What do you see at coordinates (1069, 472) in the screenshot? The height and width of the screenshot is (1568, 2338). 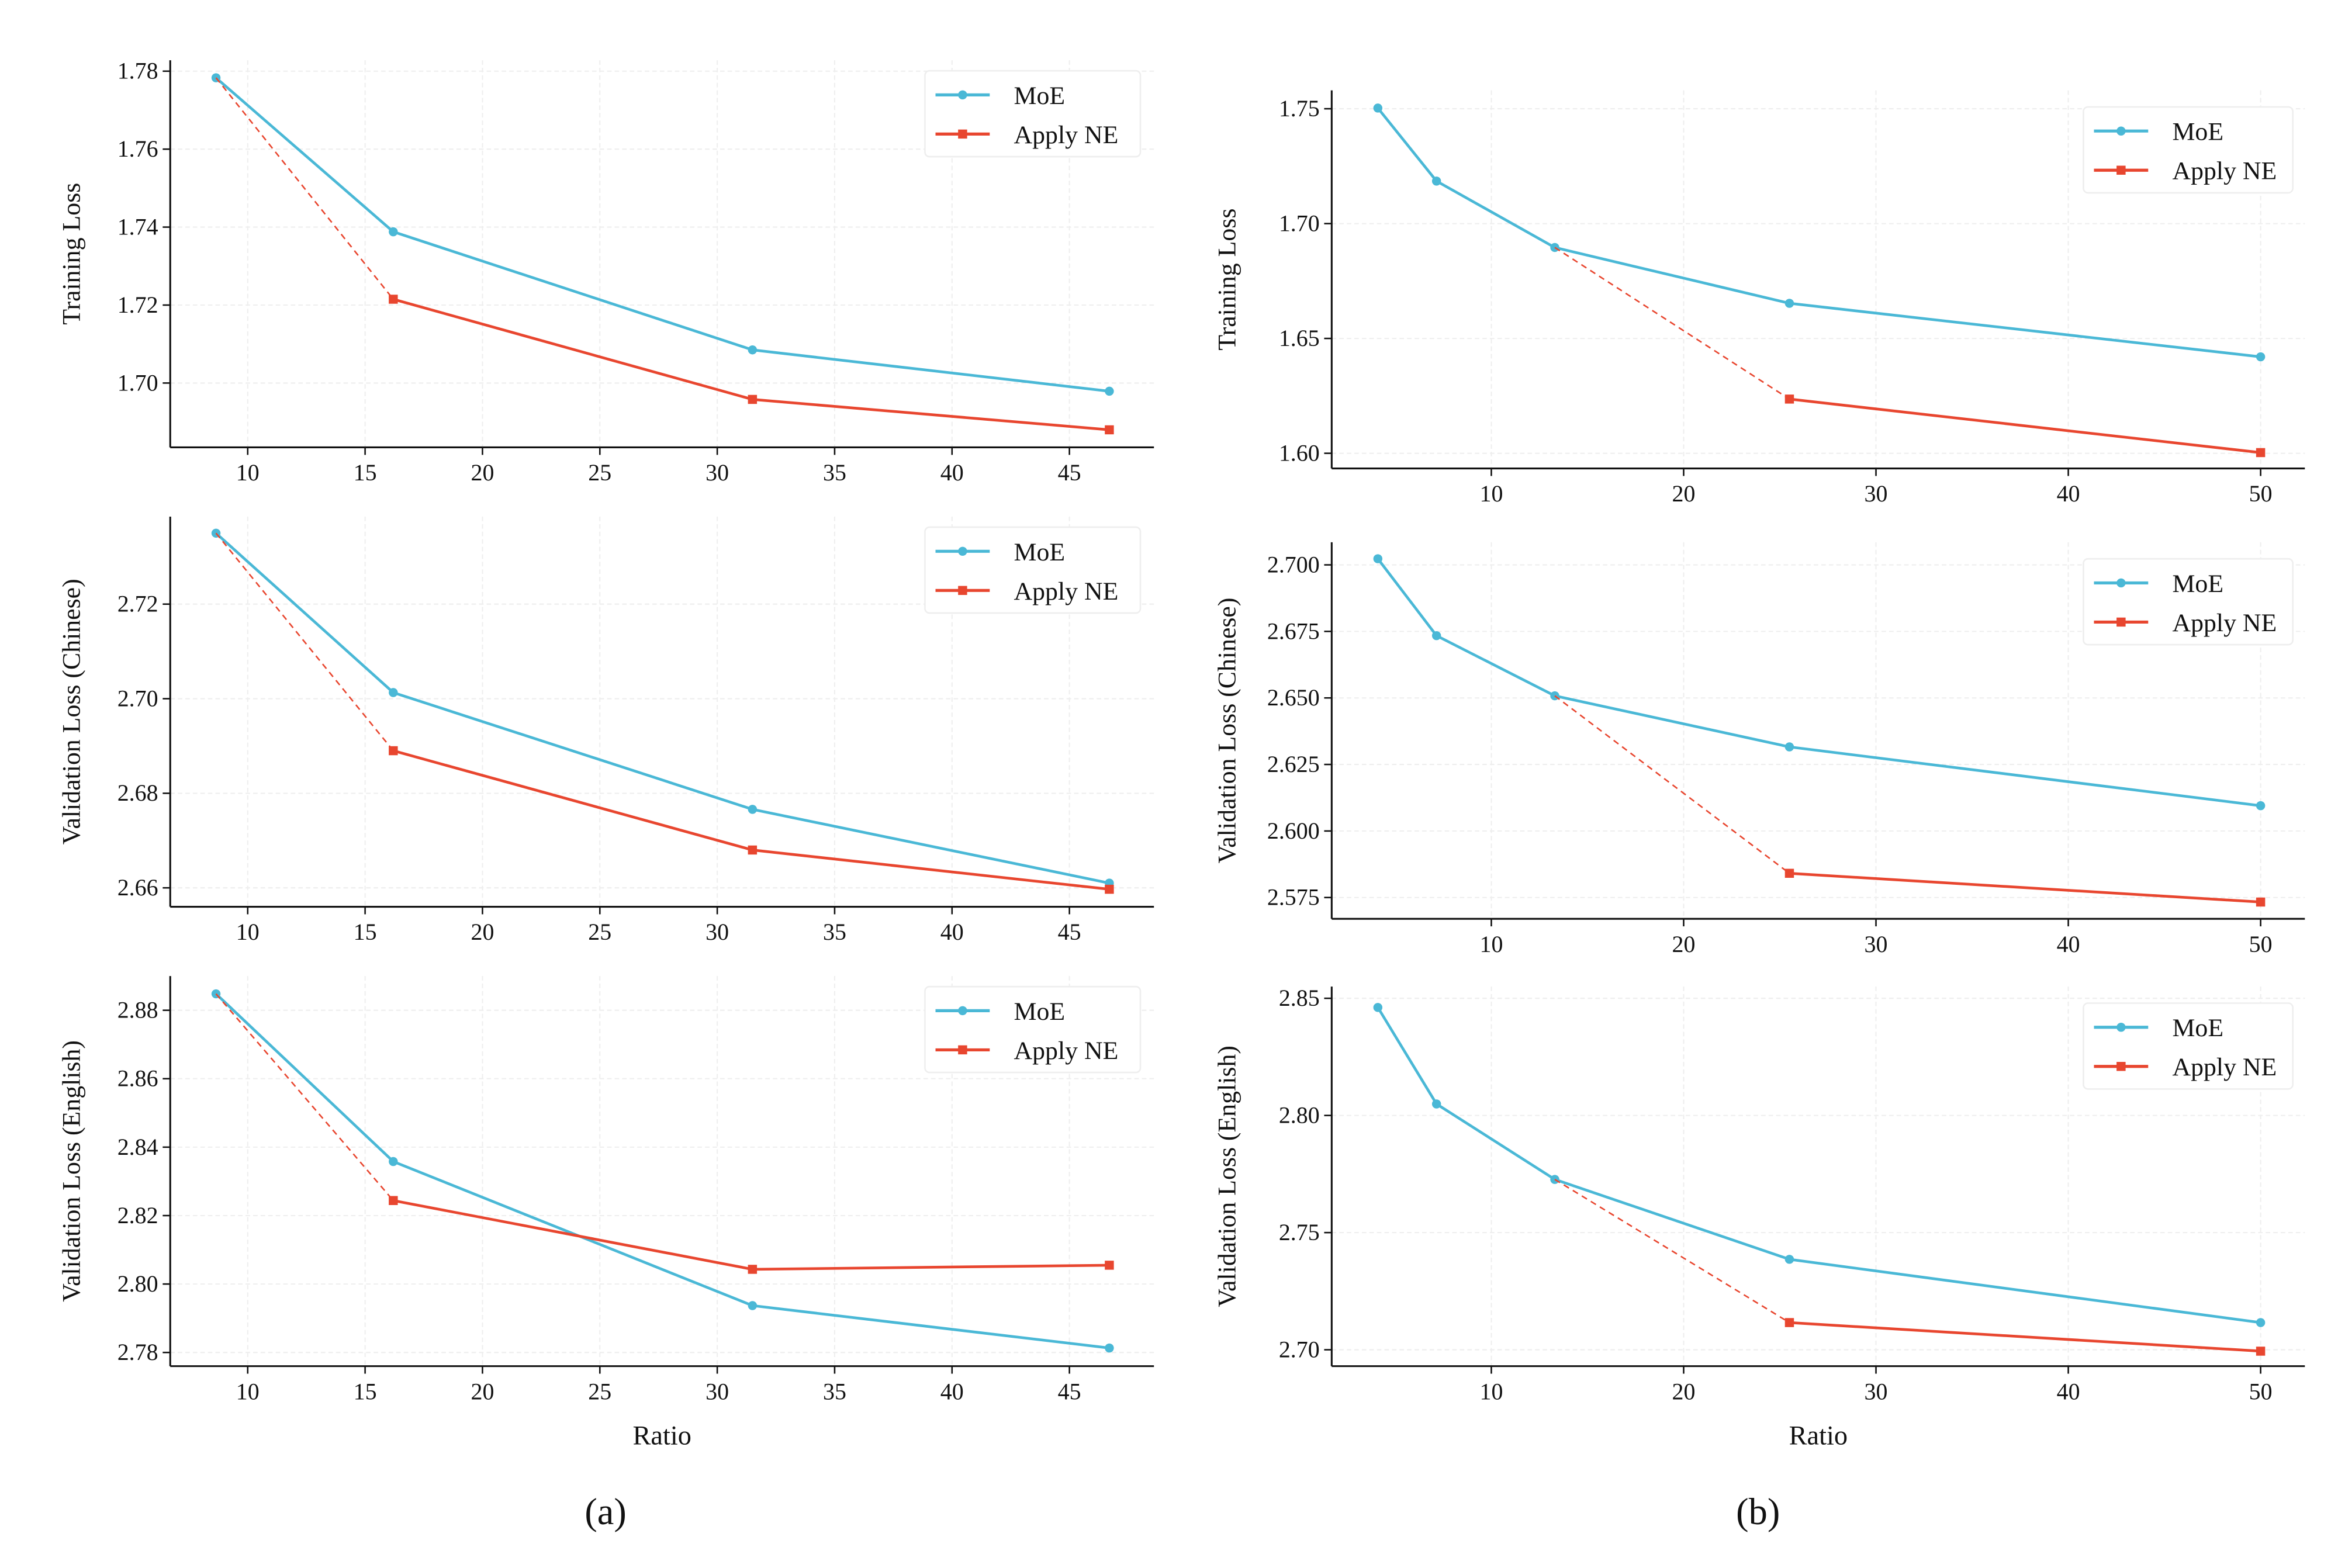 I see `x-tick-label: 45` at bounding box center [1069, 472].